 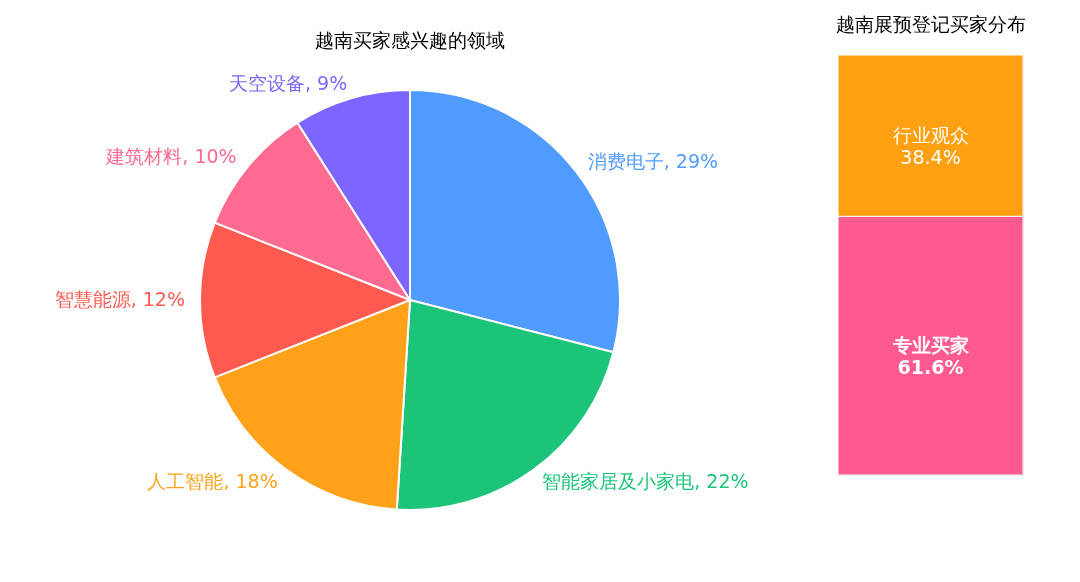 What do you see at coordinates (930, 156) in the screenshot?
I see `data-label: 38.4%` at bounding box center [930, 156].